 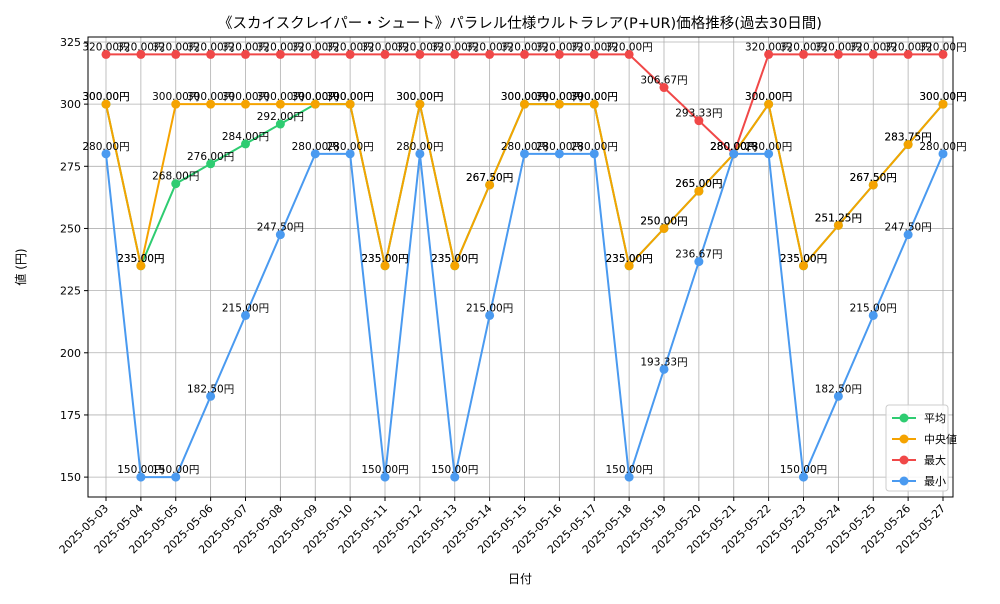 What do you see at coordinates (489, 308) in the screenshot?
I see `data-label: 215.00円` at bounding box center [489, 308].